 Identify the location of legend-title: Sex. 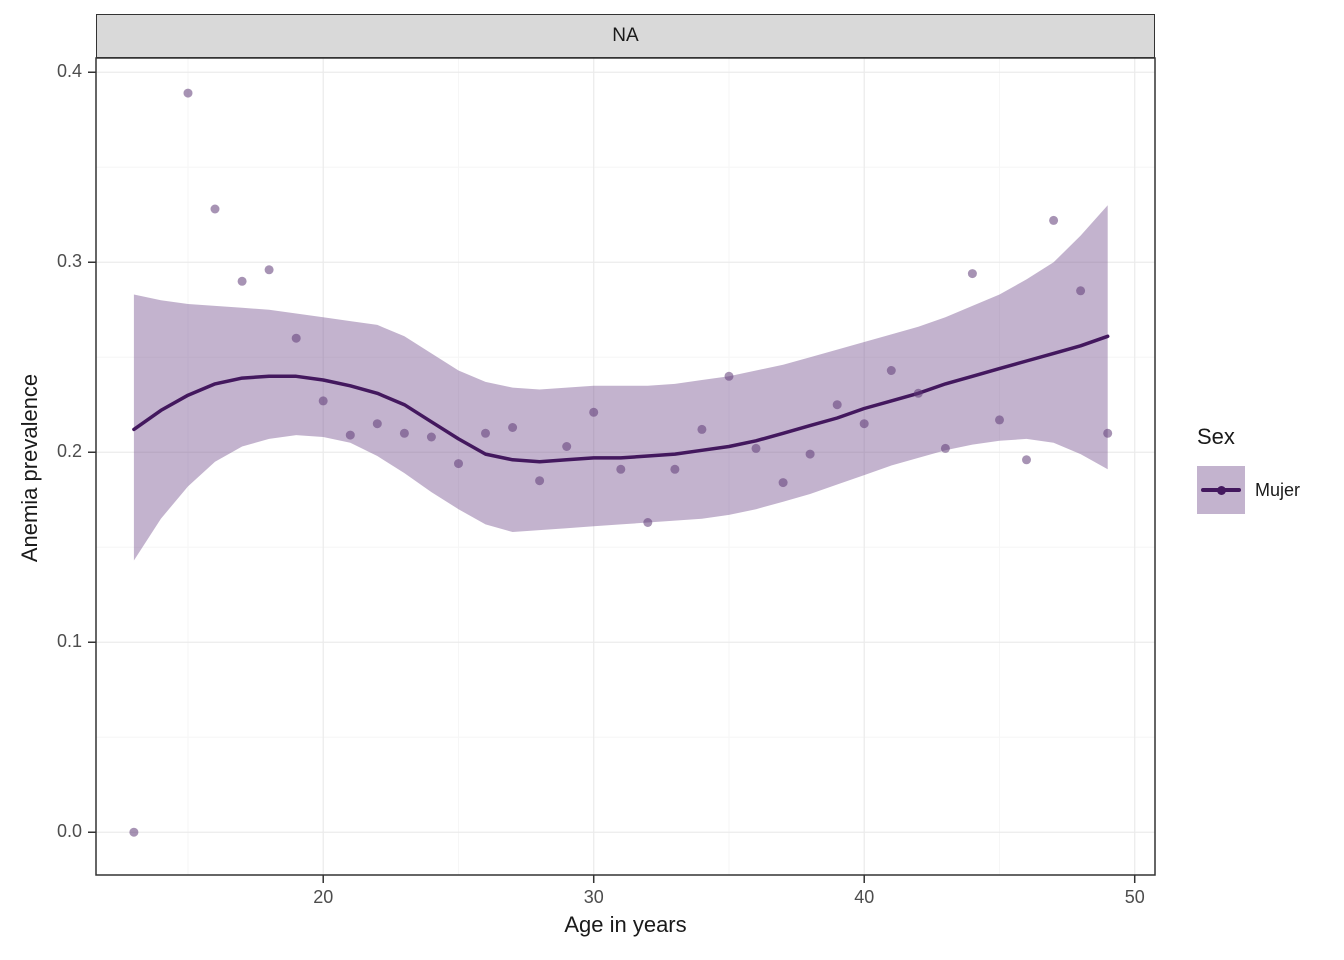
(1216, 436).